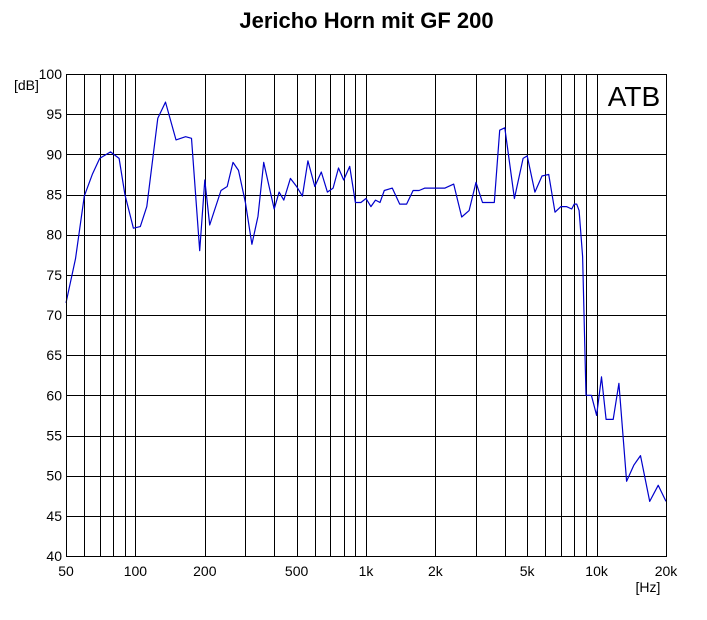  I want to click on y-tick-label: 60, so click(54, 395).